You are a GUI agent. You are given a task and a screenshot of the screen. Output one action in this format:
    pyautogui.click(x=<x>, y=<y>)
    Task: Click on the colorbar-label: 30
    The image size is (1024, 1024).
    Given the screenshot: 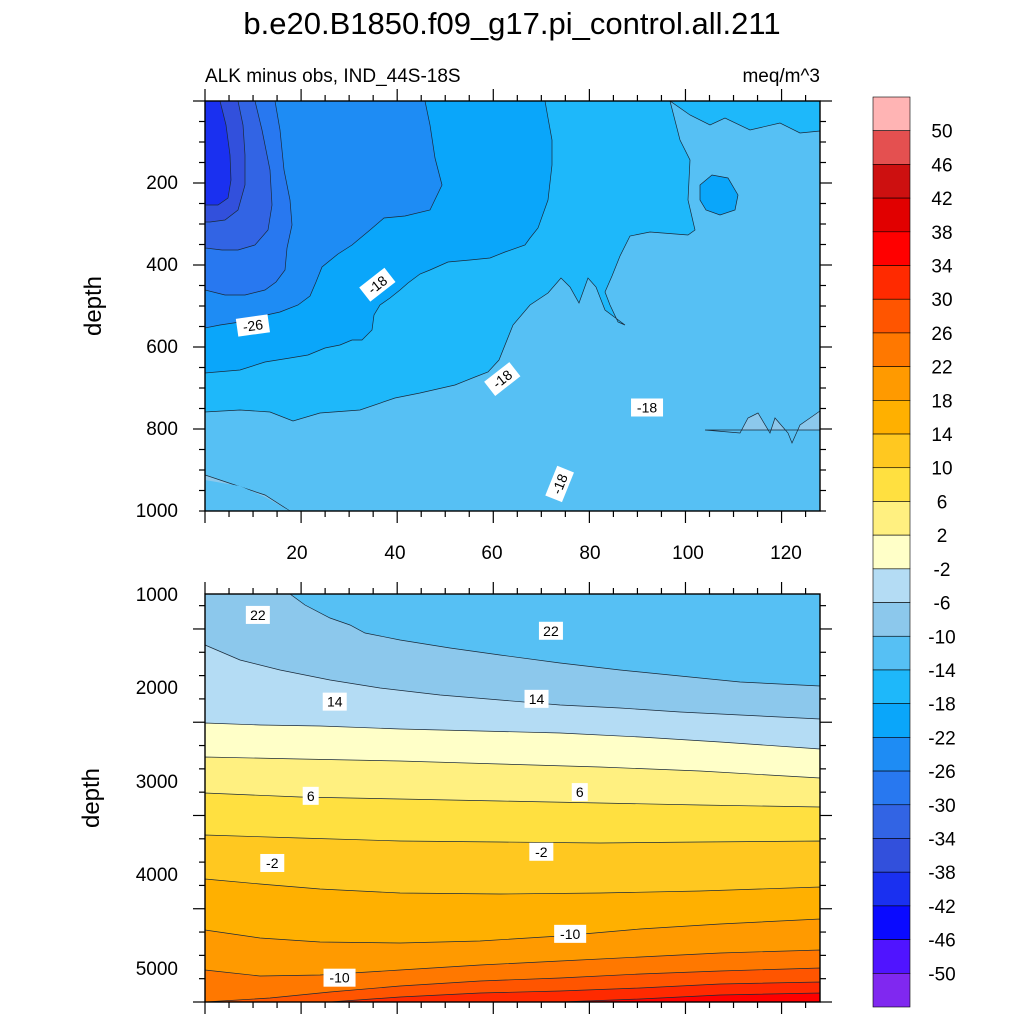 What is the action you would take?
    pyautogui.click(x=941, y=300)
    